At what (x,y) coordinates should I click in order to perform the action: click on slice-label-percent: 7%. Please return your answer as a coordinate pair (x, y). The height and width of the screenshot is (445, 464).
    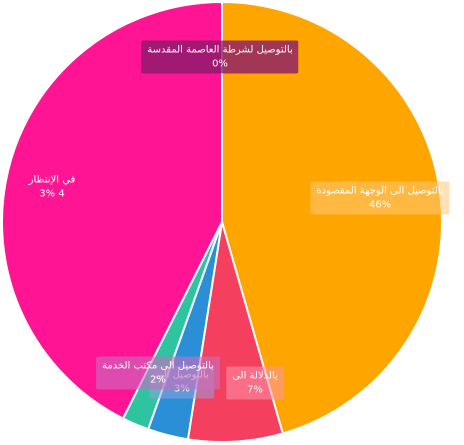
    Looking at the image, I should click on (255, 389).